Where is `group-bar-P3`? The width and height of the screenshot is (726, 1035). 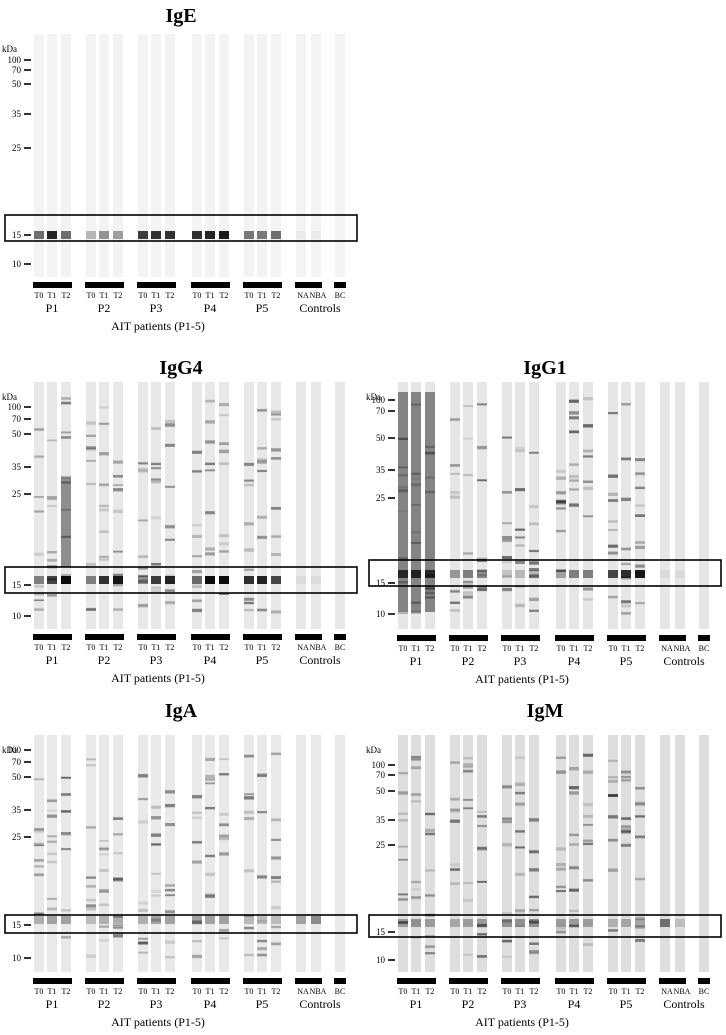 group-bar-P3 is located at coordinates (156, 981).